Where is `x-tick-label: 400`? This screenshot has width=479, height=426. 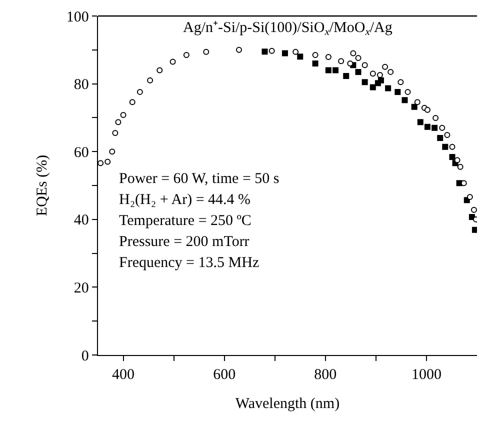 x-tick-label: 400 is located at coordinates (123, 375).